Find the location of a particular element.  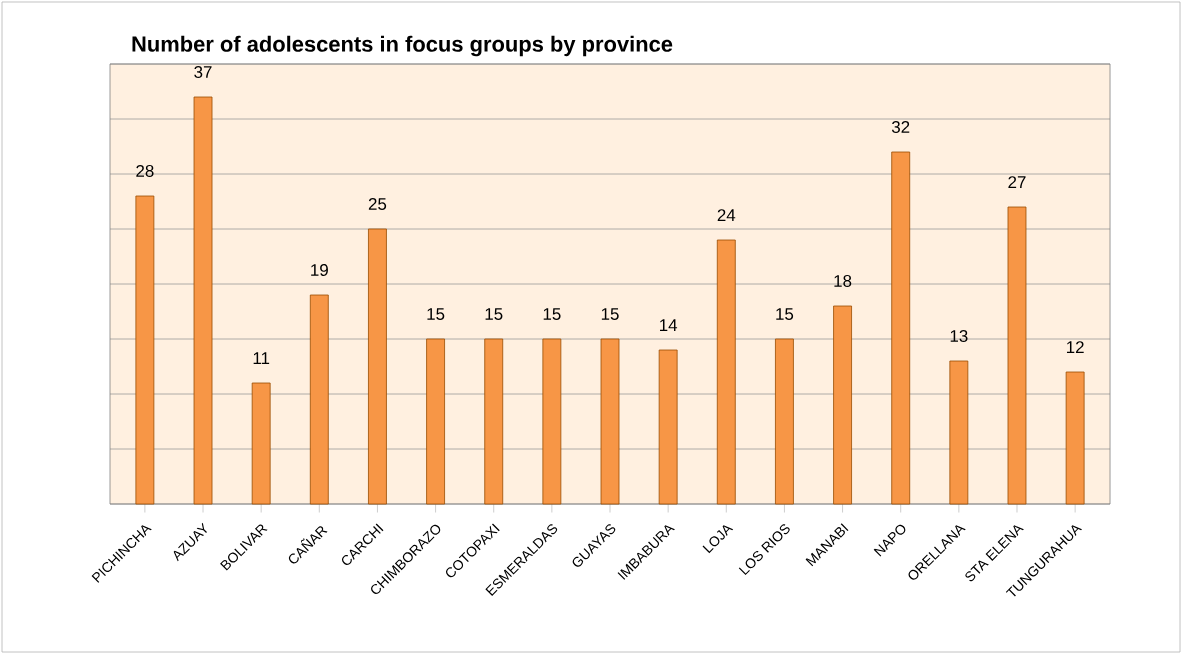

data-label: 11 is located at coordinates (261, 358).